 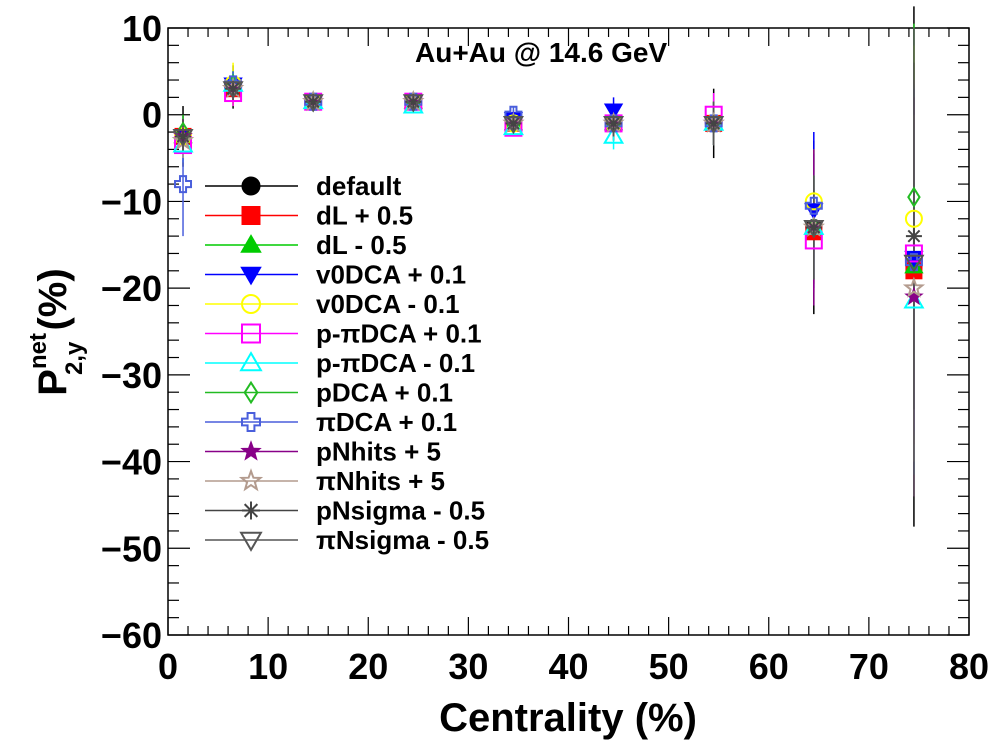 What do you see at coordinates (309, 216) in the screenshot?
I see `legend-item: dL + 0.5` at bounding box center [309, 216].